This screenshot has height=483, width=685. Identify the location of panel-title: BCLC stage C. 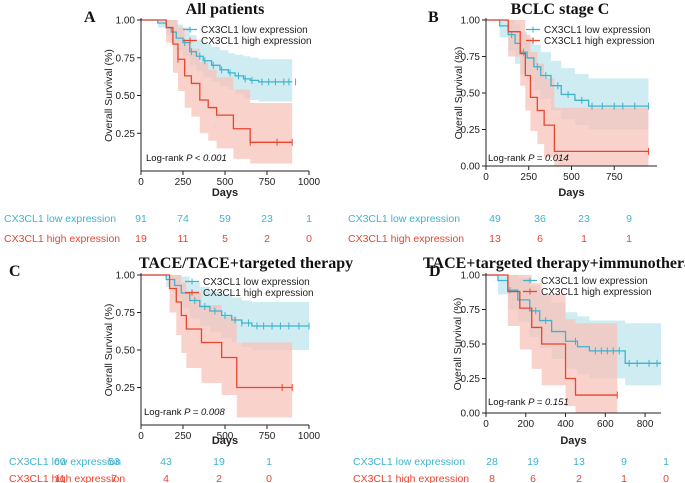
(560, 9).